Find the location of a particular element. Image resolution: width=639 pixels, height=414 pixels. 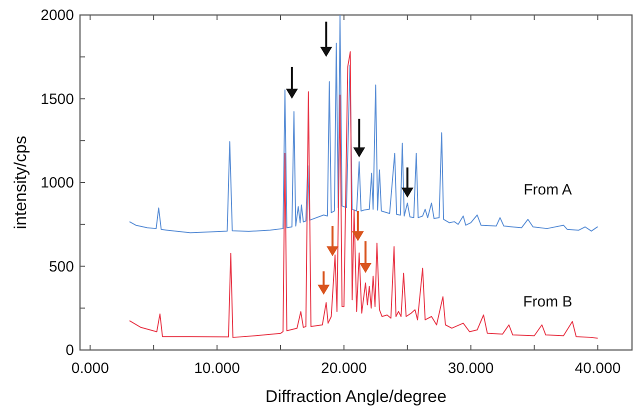

y-tick-label: 1500 is located at coordinates (57, 99).